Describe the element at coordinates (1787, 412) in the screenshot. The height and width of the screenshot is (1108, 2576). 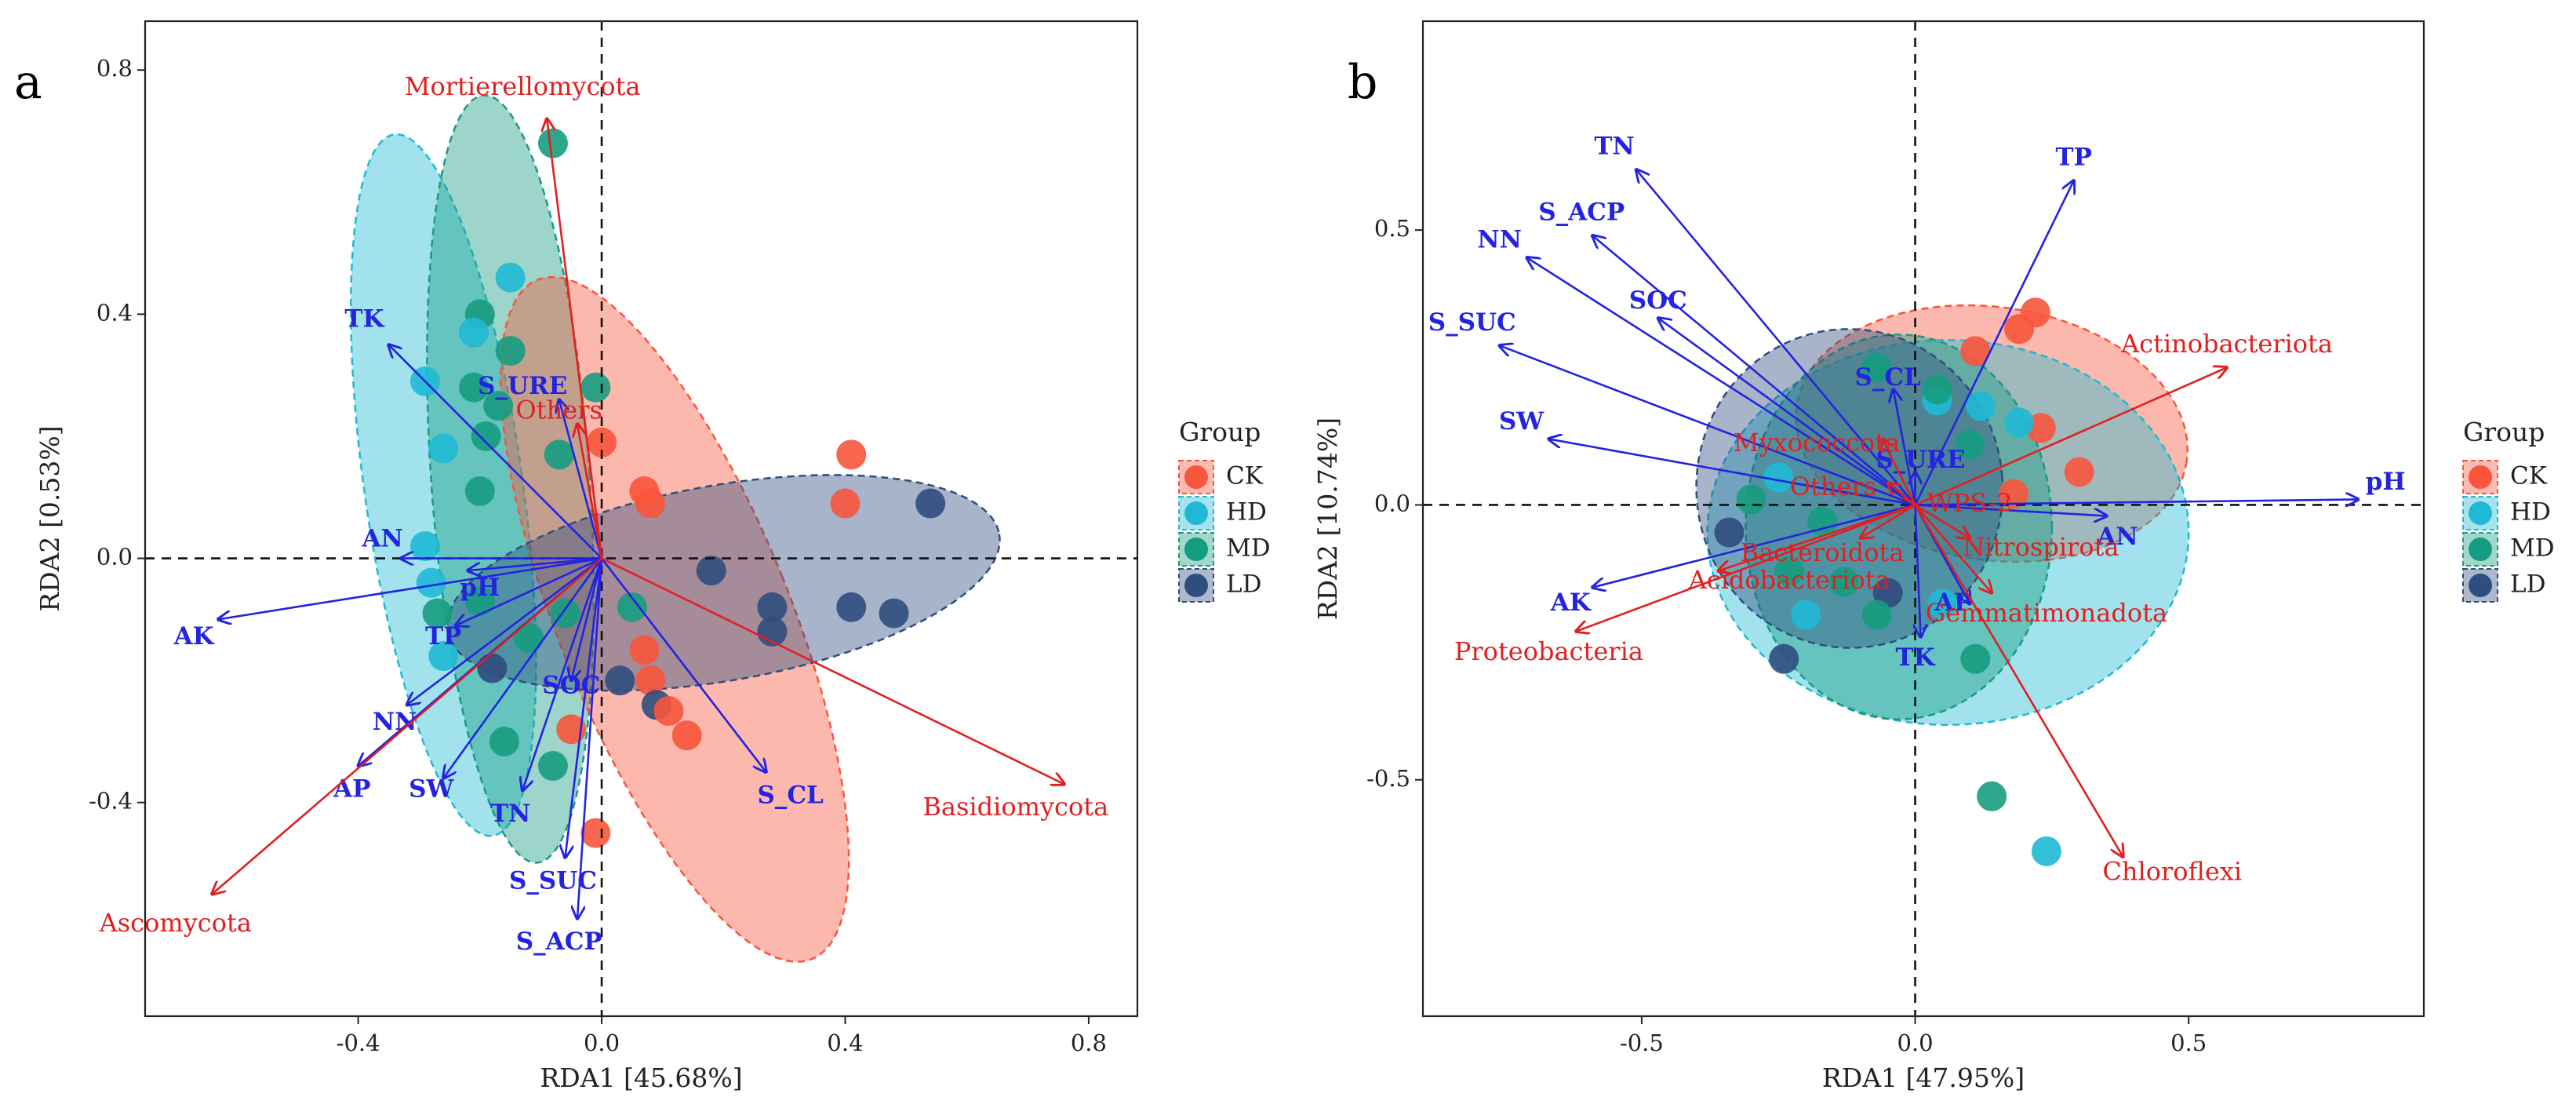
I see `env-arrow-SOC` at that location.